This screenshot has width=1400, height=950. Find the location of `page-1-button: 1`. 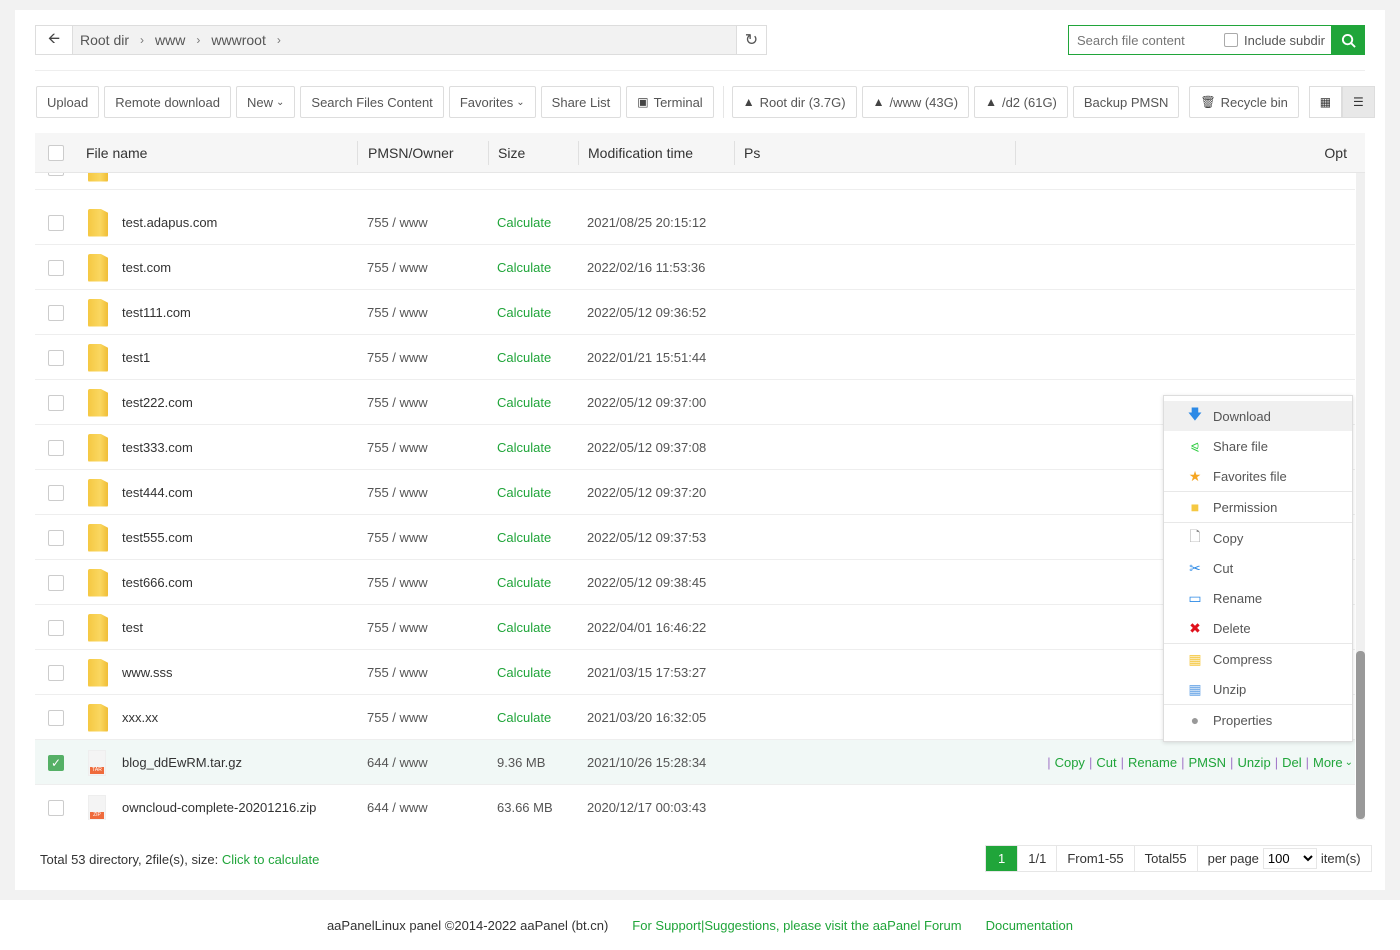

page-1-button: 1 is located at coordinates (1002, 858).